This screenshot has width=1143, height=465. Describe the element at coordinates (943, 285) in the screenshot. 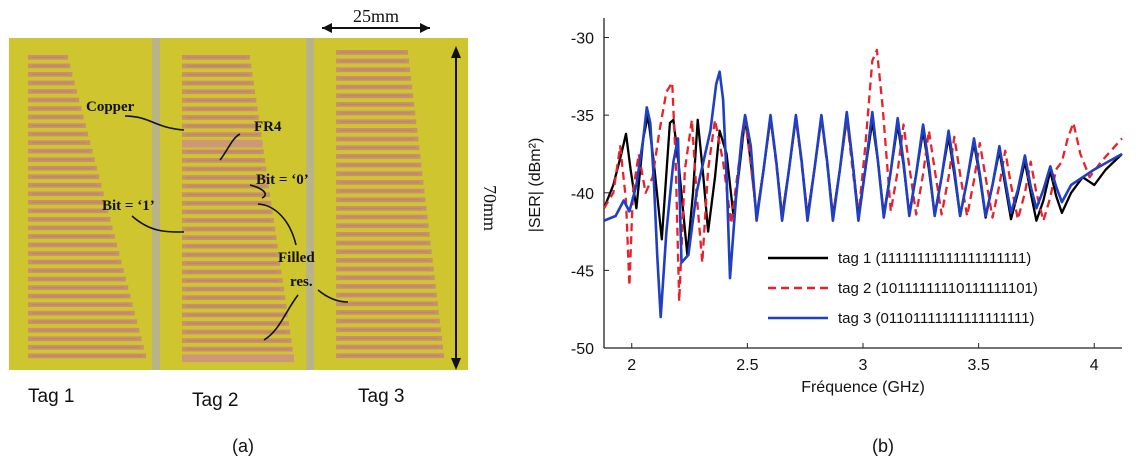

I see `legend-box` at that location.